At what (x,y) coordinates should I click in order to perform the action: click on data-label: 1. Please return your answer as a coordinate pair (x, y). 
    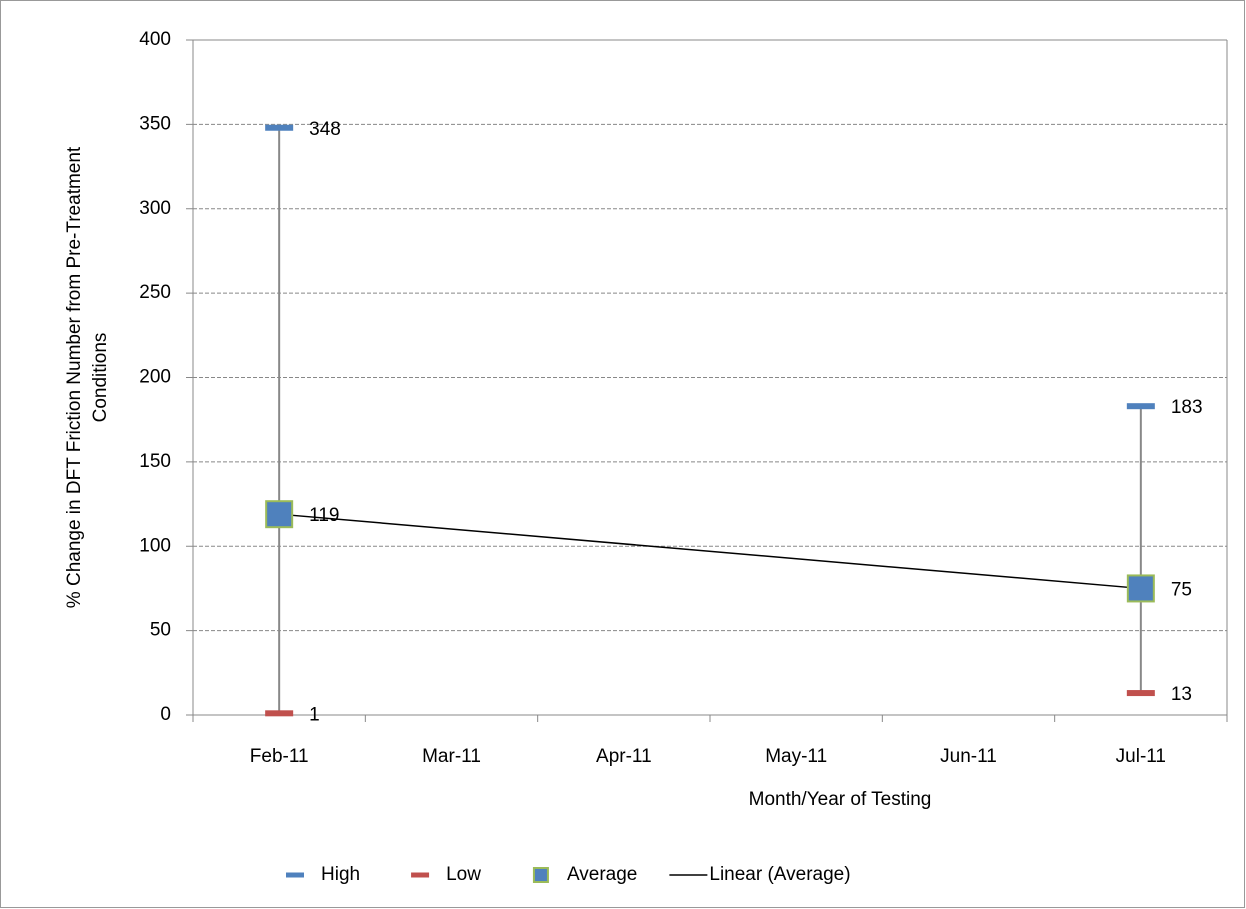
    Looking at the image, I should click on (314, 714).